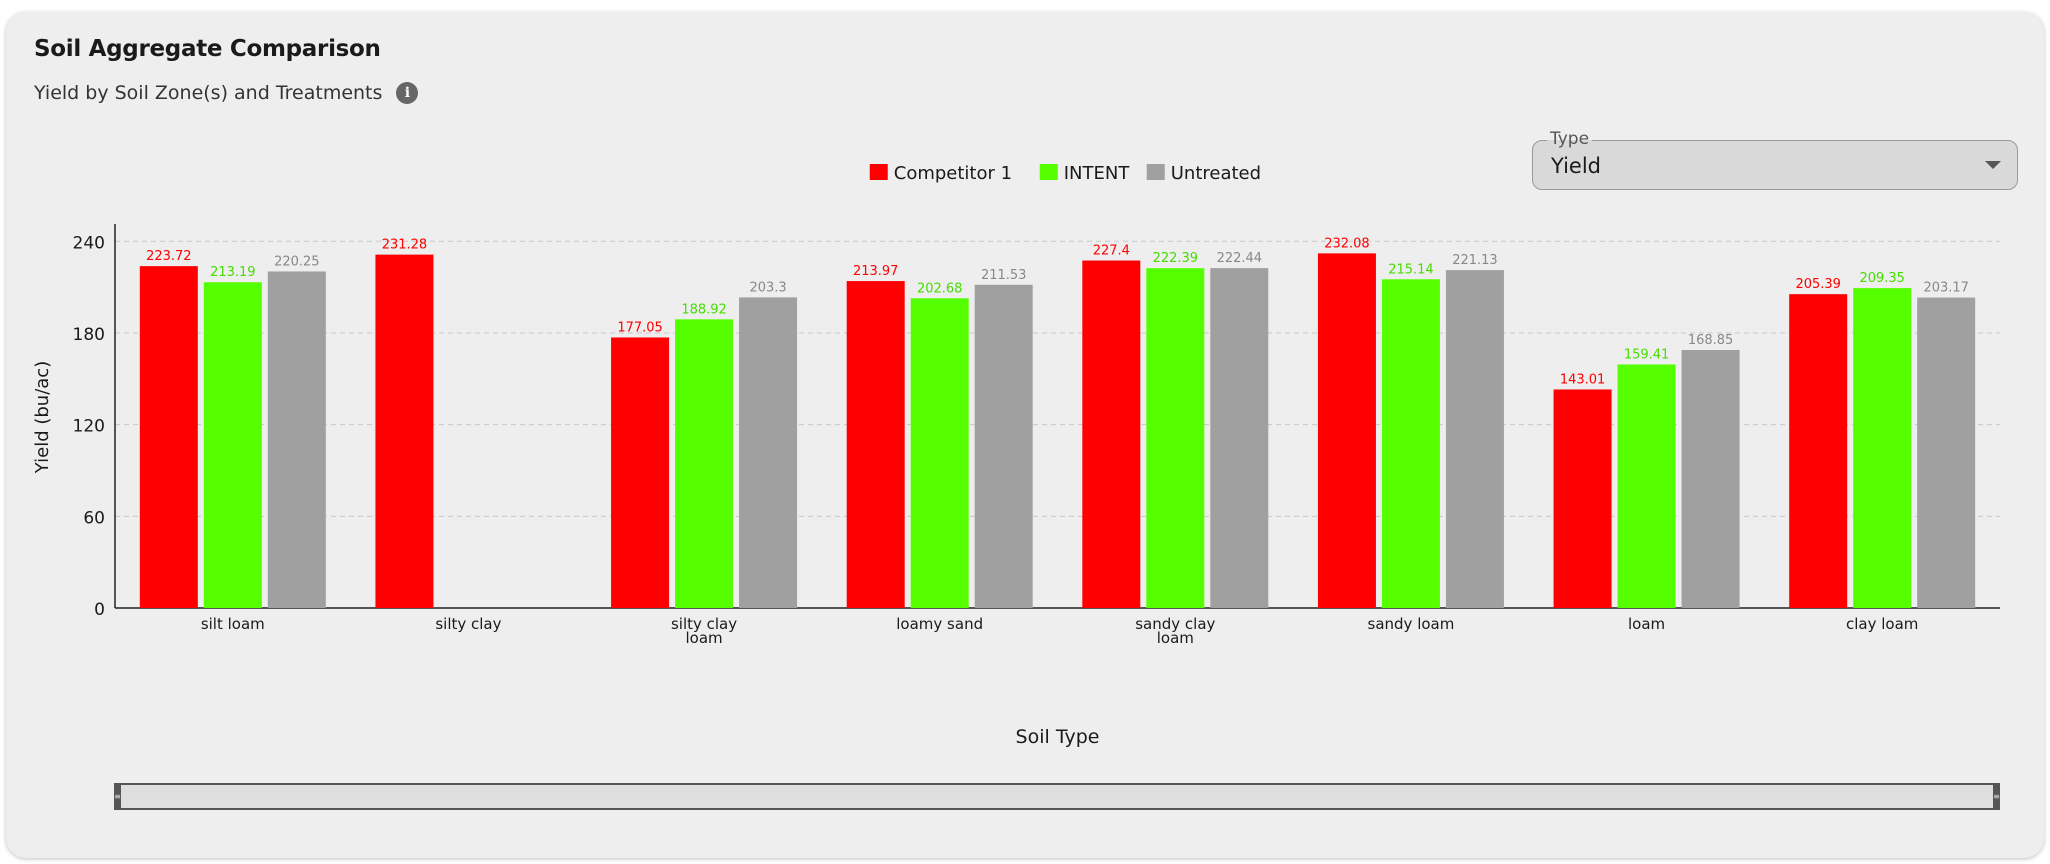 The width and height of the screenshot is (2050, 864). I want to click on y-tick-label: 0, so click(99, 610).